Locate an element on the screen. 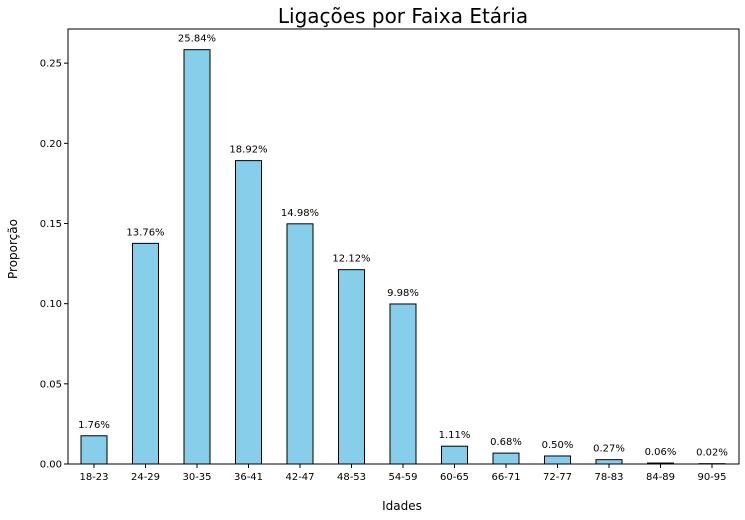 The width and height of the screenshot is (745, 520). data-label-30-35: 25.84% is located at coordinates (197, 39).